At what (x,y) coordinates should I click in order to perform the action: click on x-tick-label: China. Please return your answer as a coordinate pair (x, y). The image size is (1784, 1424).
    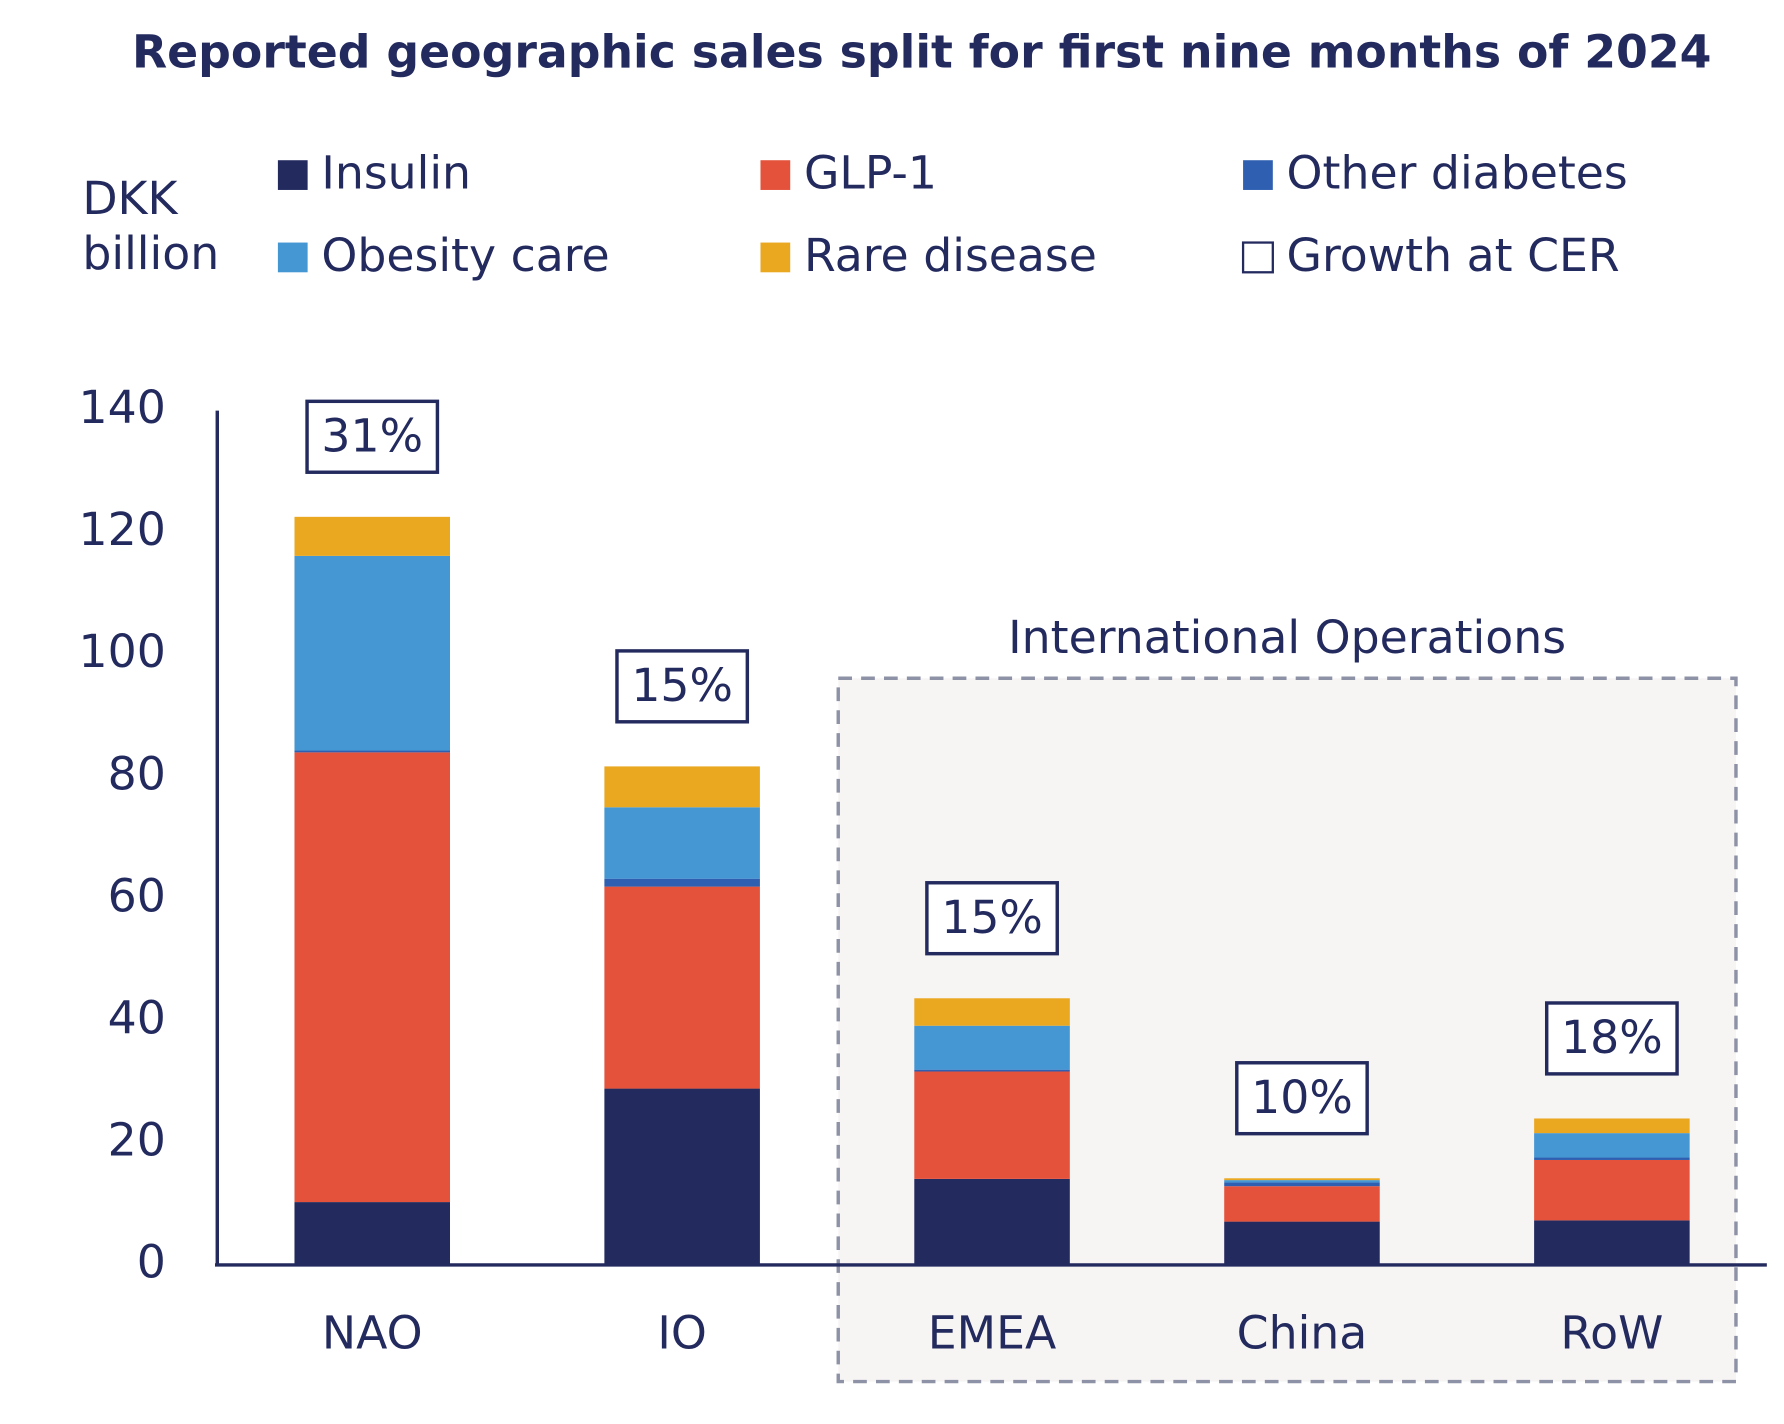
    Looking at the image, I should click on (1302, 1332).